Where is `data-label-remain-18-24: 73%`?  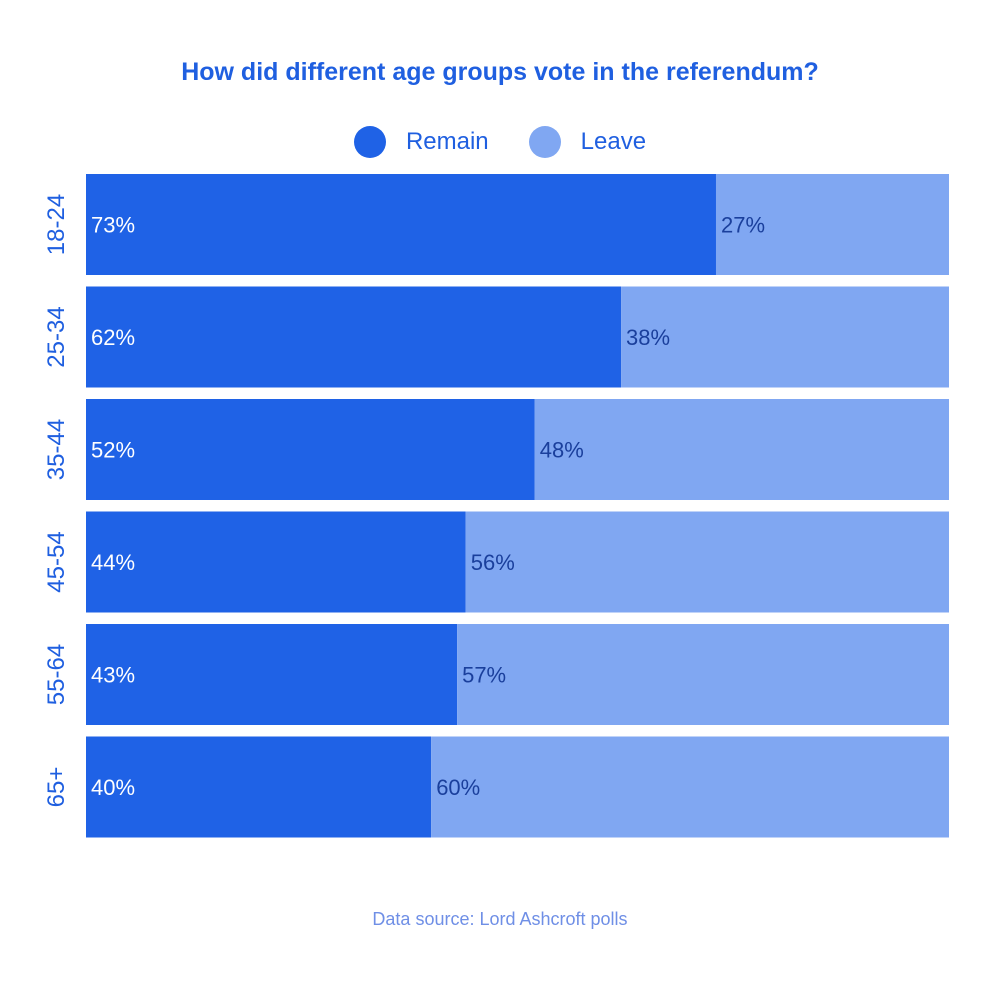
data-label-remain-18-24: 73% is located at coordinates (113, 225).